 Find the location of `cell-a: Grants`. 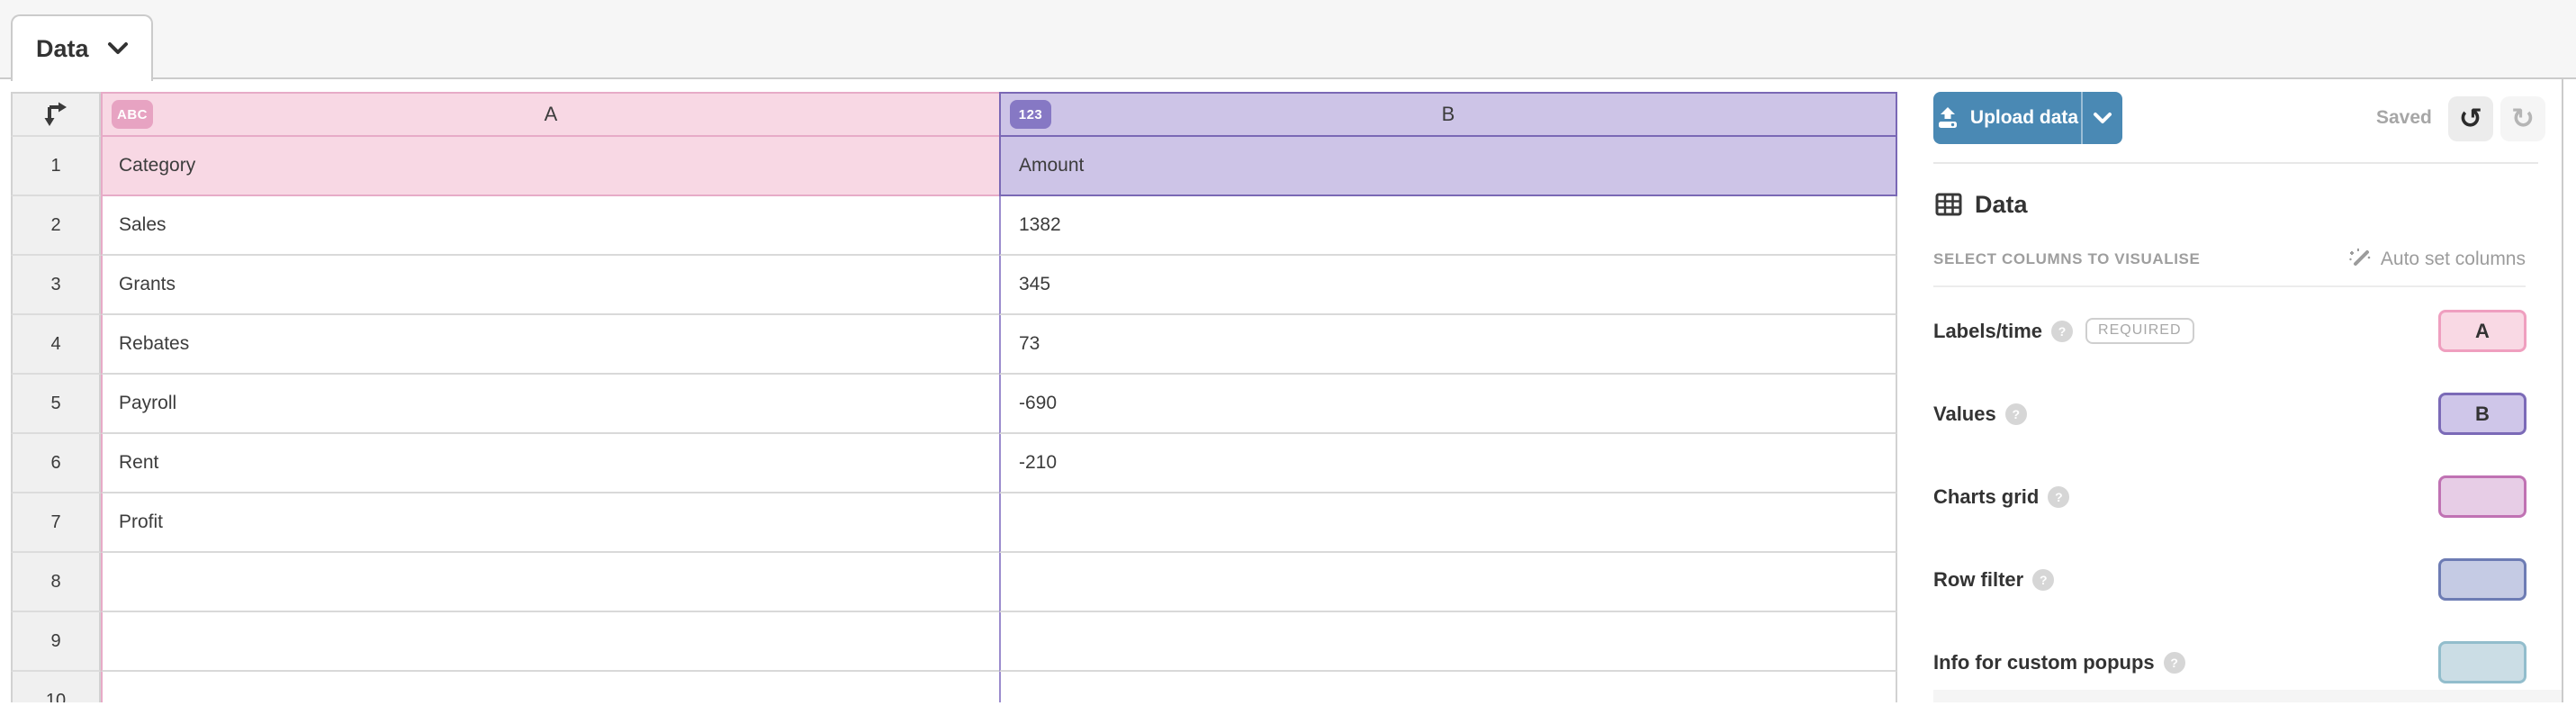

cell-a: Grants is located at coordinates (550, 285).